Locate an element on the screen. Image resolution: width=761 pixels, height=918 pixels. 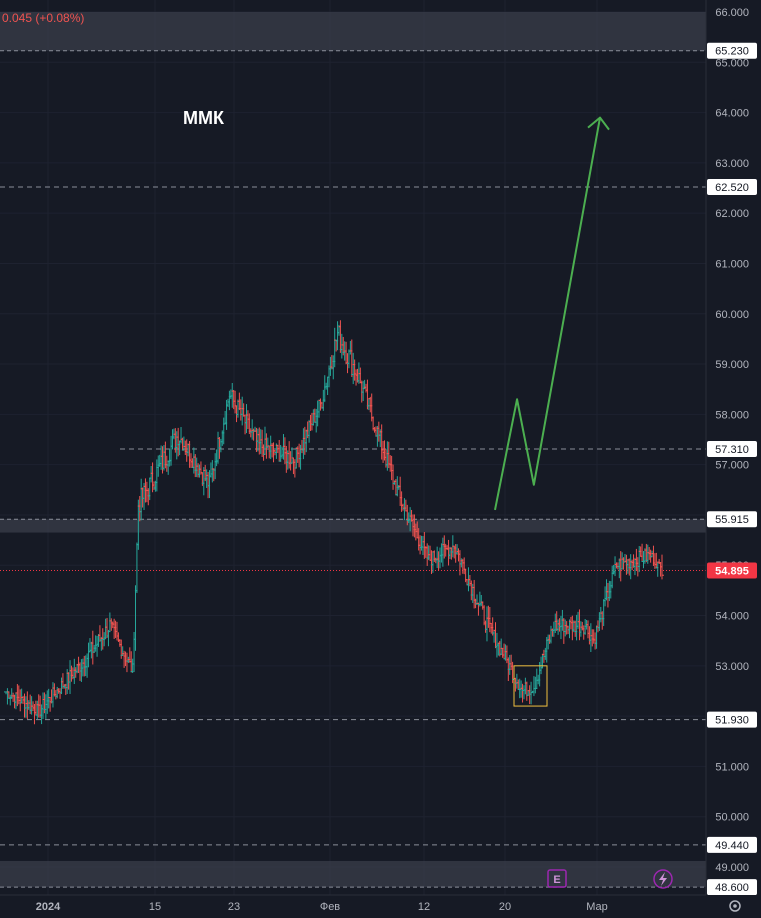
price-tick-label: 65.000 is located at coordinates (732, 63).